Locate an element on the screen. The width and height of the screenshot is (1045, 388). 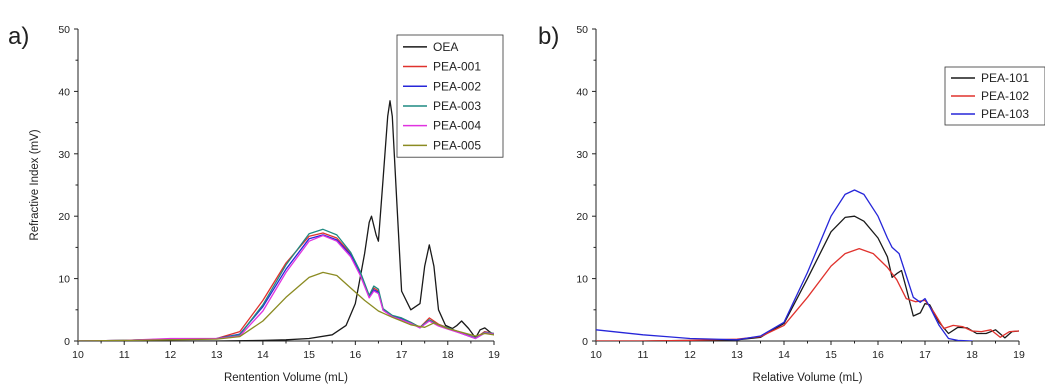
legend-label-pea-103: PEA-103 is located at coordinates (1005, 114).